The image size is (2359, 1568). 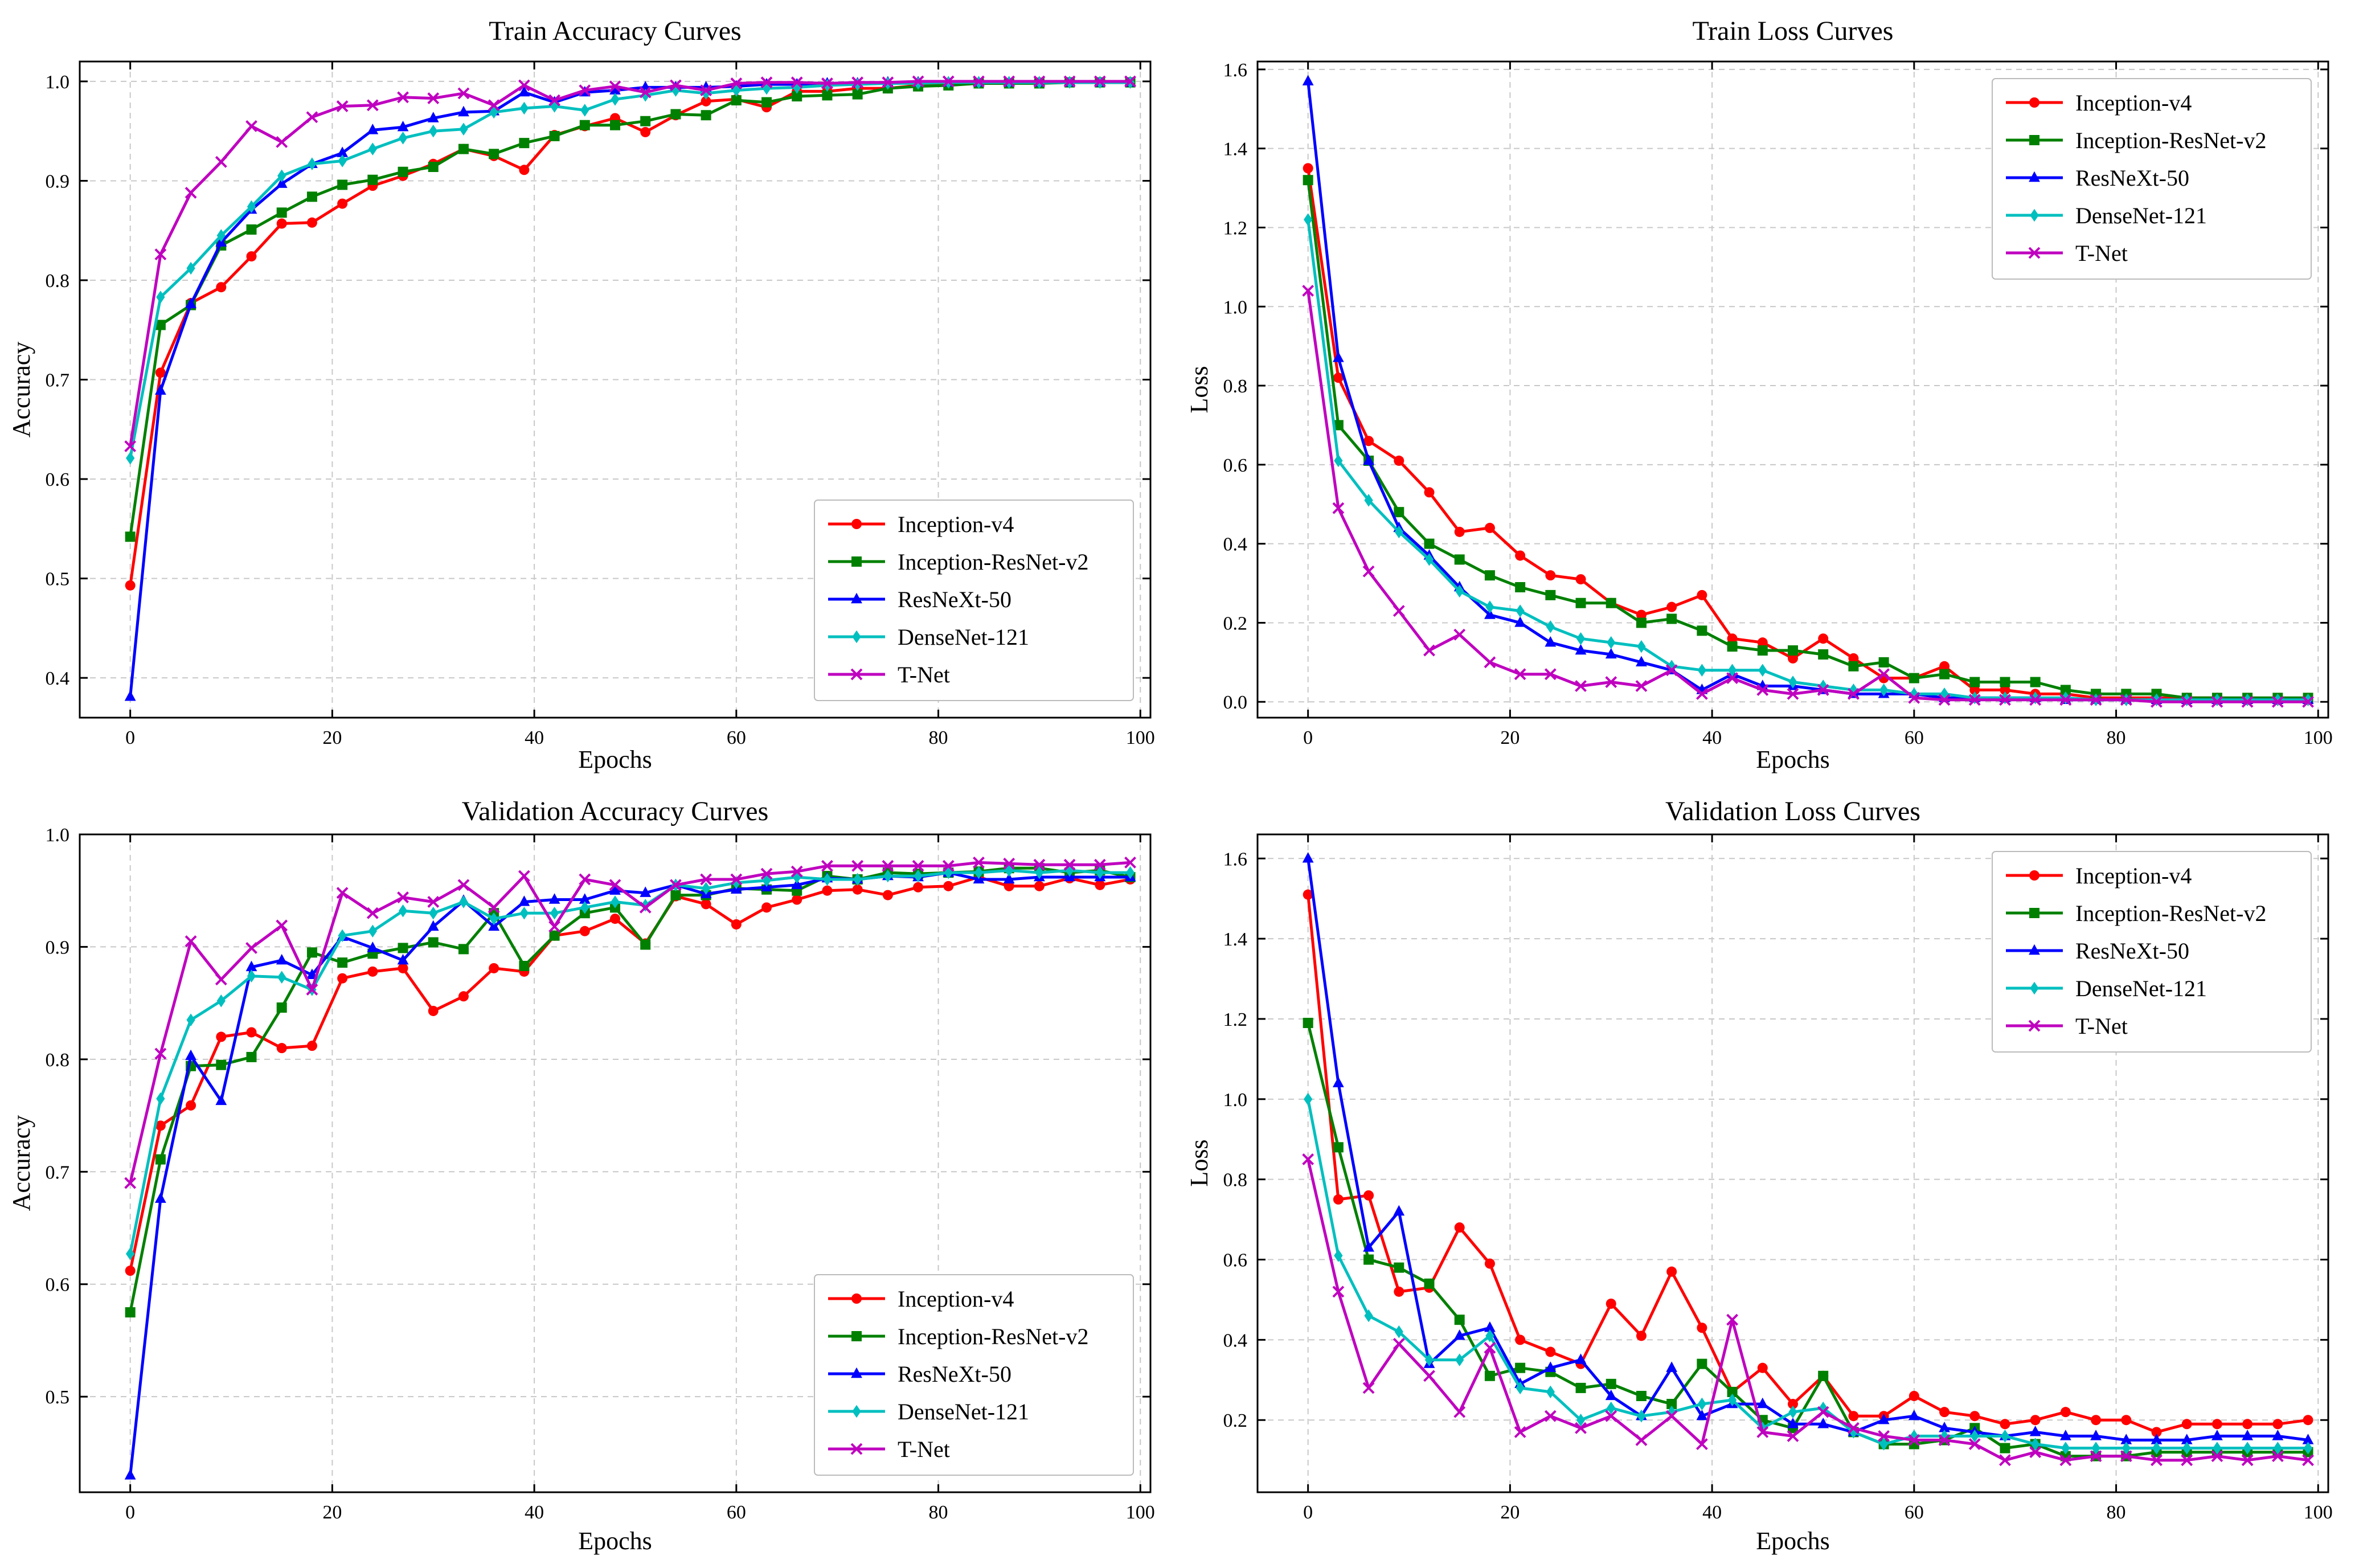 I want to click on chart-title: Train Loss Curves, so click(x=1793, y=31).